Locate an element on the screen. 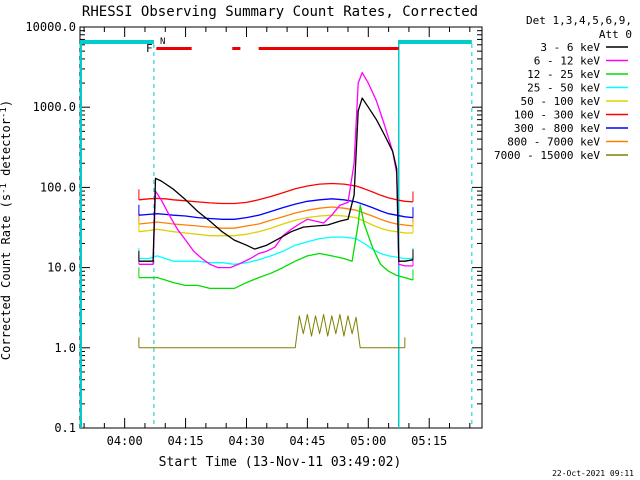  series-line-100-300-keV is located at coordinates (276, 193).